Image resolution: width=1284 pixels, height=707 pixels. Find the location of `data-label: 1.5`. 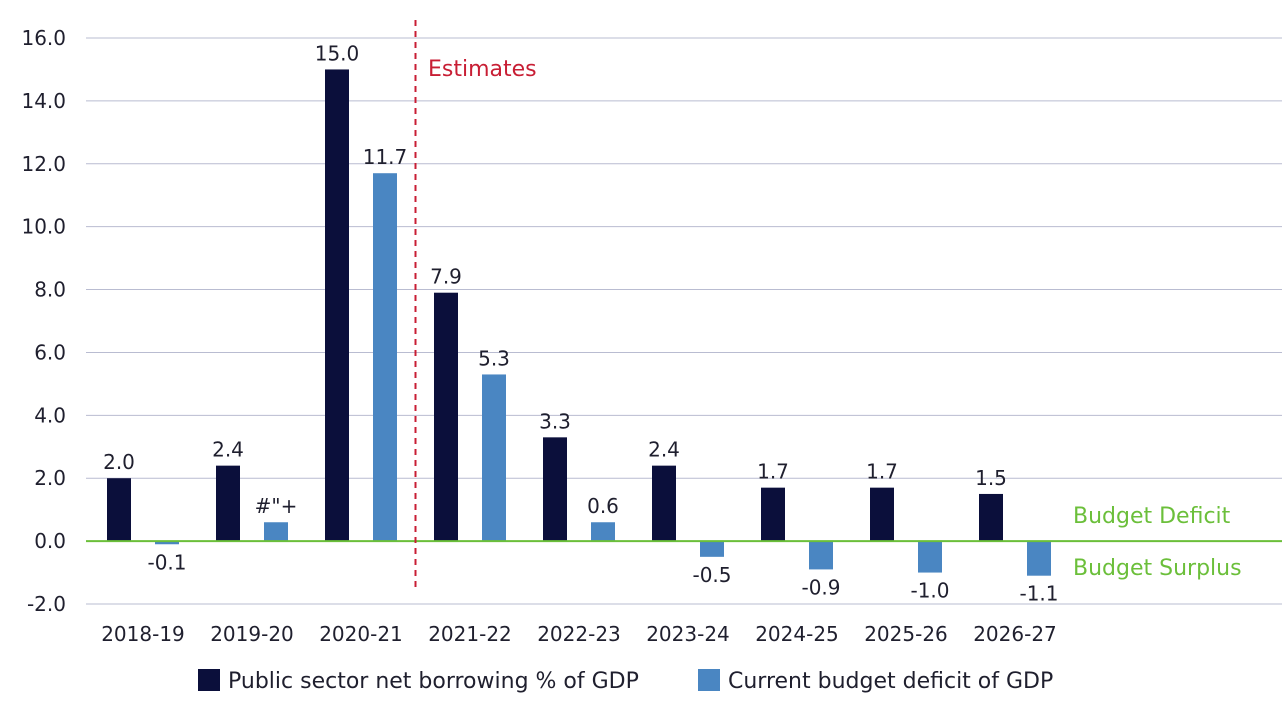

data-label: 1.5 is located at coordinates (991, 478).